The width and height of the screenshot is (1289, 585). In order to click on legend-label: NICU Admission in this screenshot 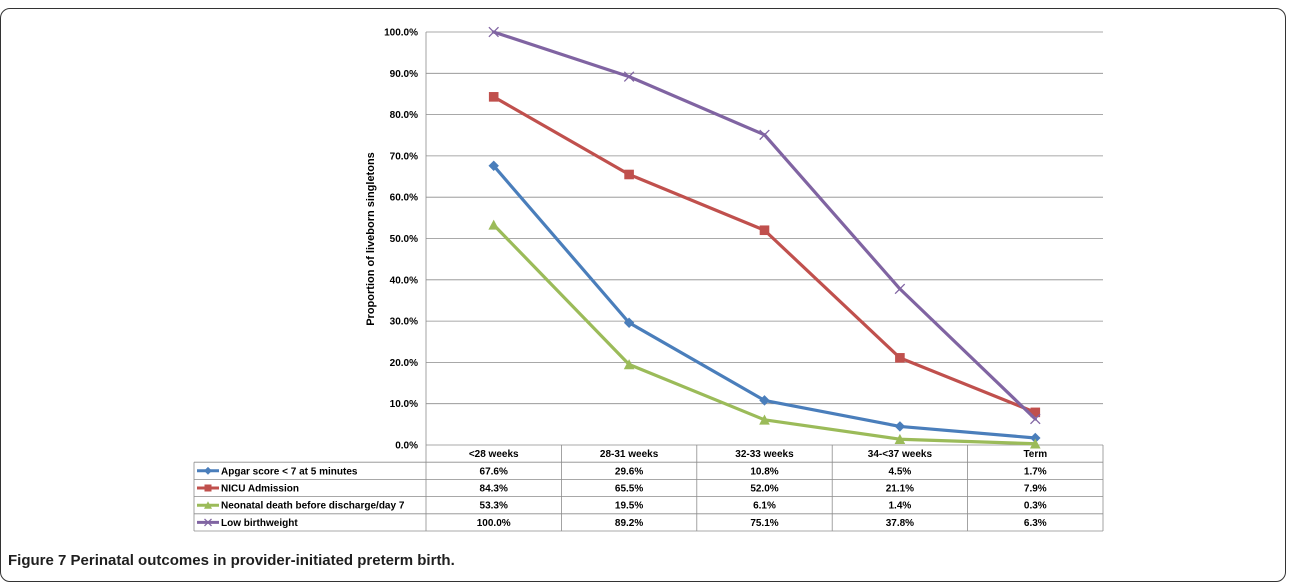, I will do `click(260, 489)`.